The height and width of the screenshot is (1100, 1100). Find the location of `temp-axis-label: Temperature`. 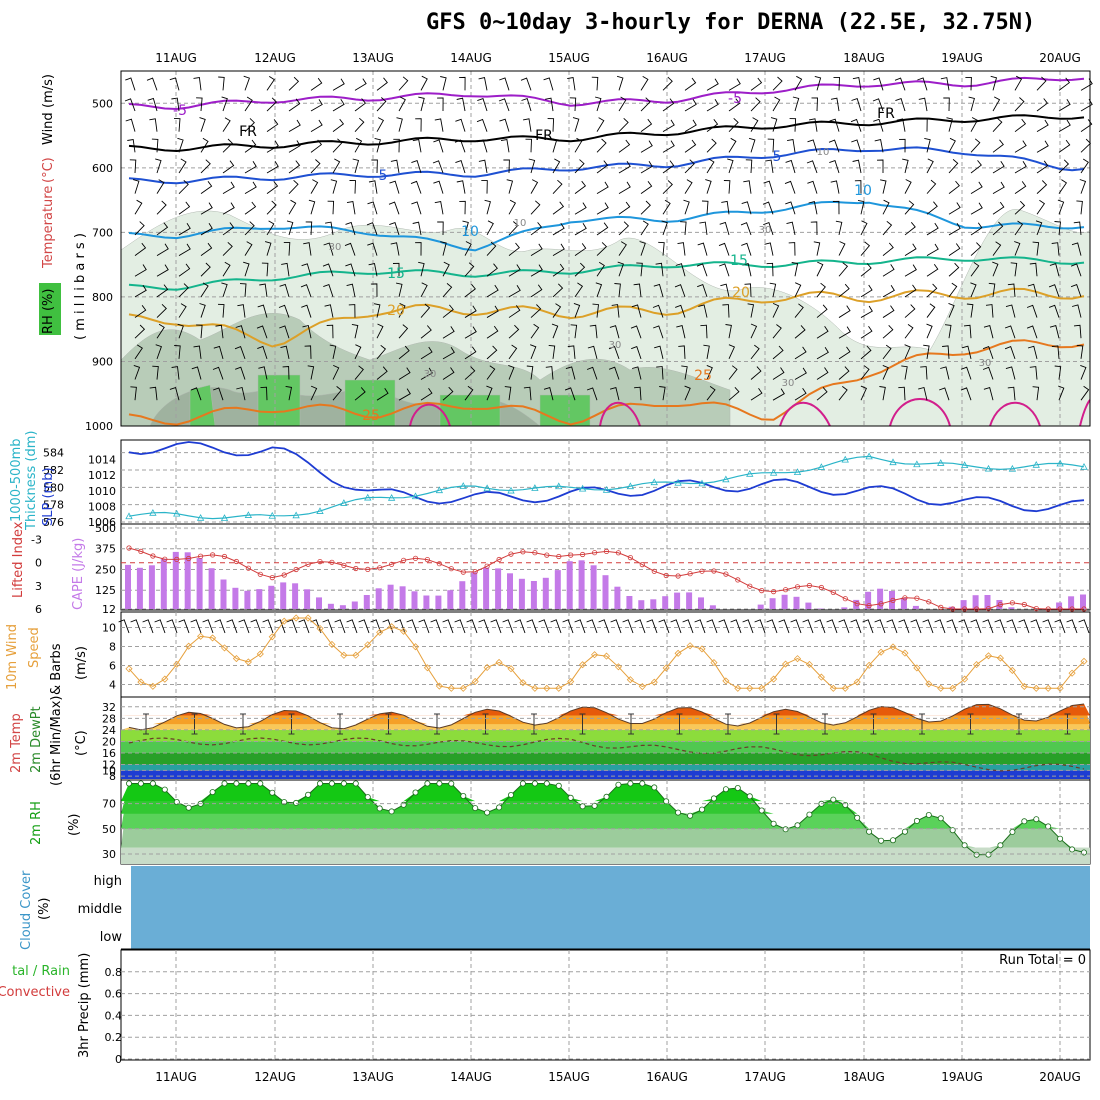

temp-axis-label: Temperature is located at coordinates (48, 227).